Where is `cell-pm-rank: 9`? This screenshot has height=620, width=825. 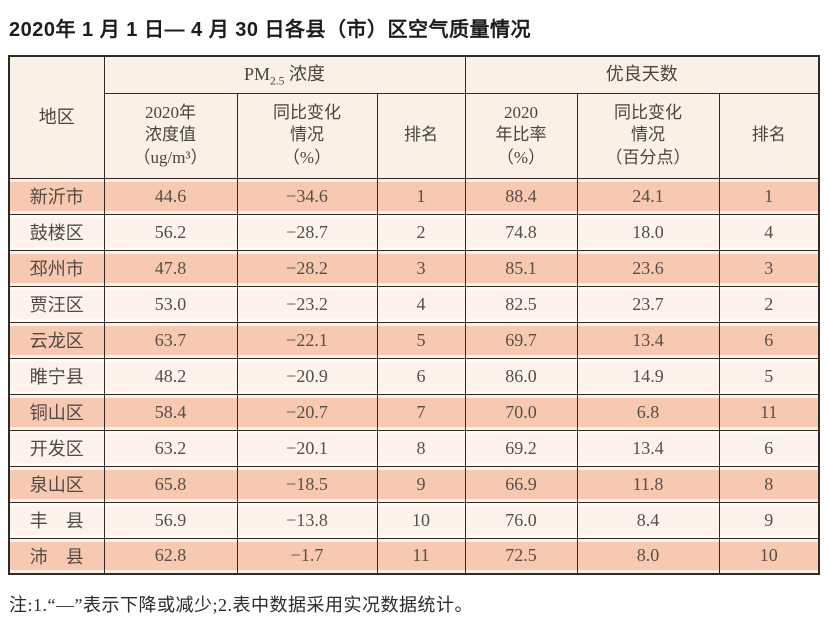
cell-pm-rank: 9 is located at coordinates (421, 484).